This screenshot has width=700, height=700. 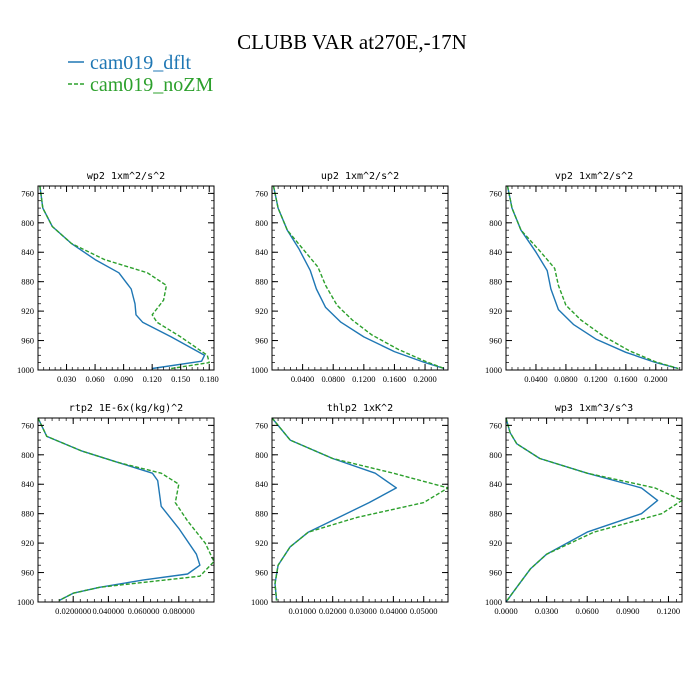 What do you see at coordinates (360, 176) in the screenshot?
I see `panel-title: up2 1xm^2/s^2` at bounding box center [360, 176].